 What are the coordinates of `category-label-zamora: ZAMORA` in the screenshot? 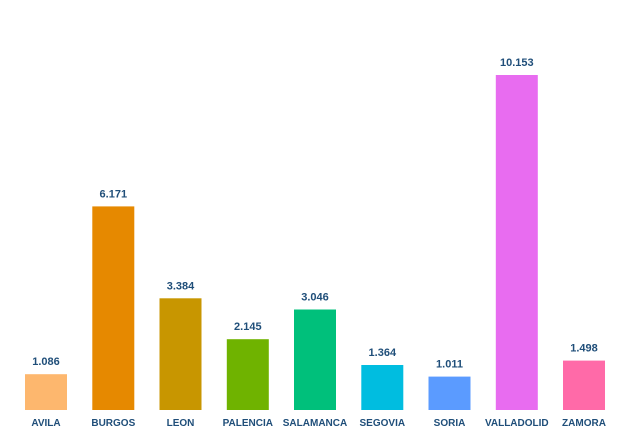 It's located at (584, 423).